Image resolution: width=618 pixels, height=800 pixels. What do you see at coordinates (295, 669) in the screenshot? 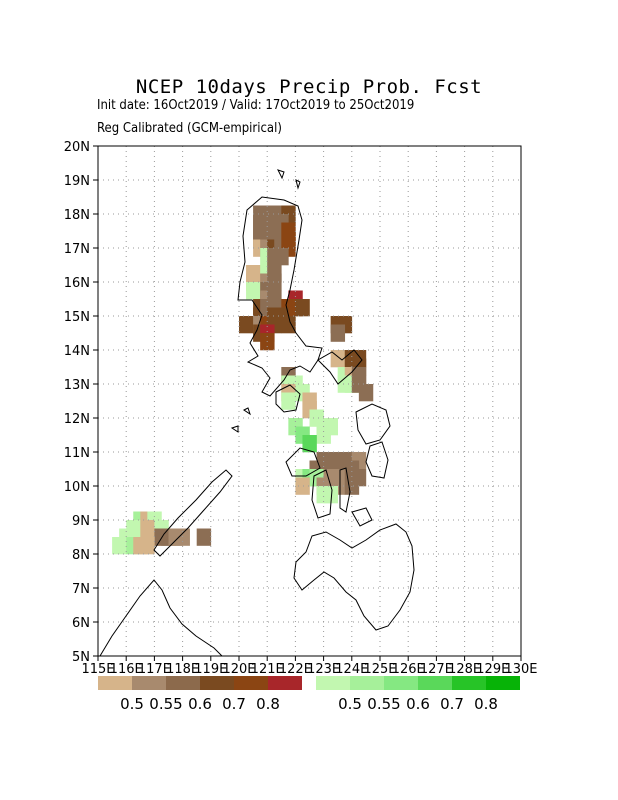
I see `lon-tick-label: 122E` at bounding box center [295, 669].